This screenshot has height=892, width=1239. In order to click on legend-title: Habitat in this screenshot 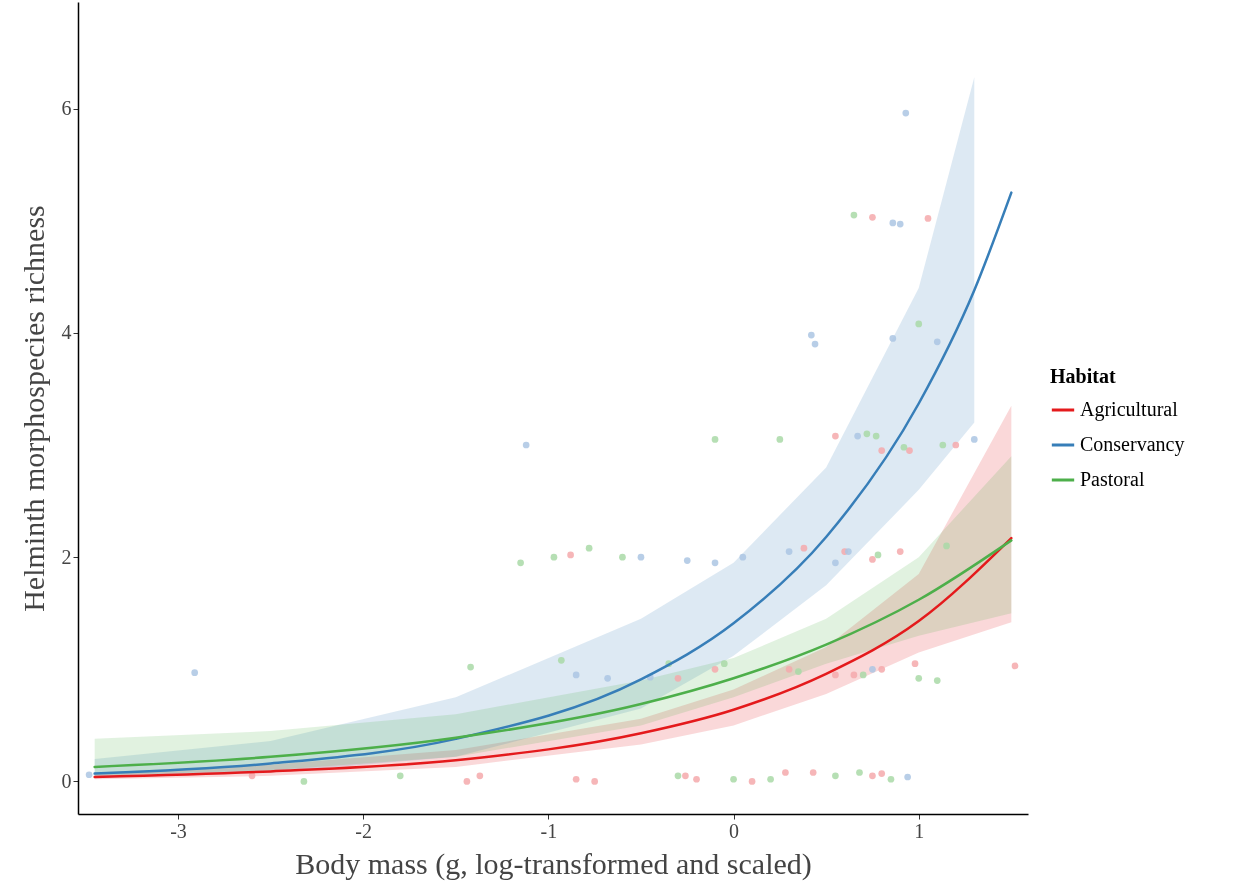, I will do `click(1083, 376)`.